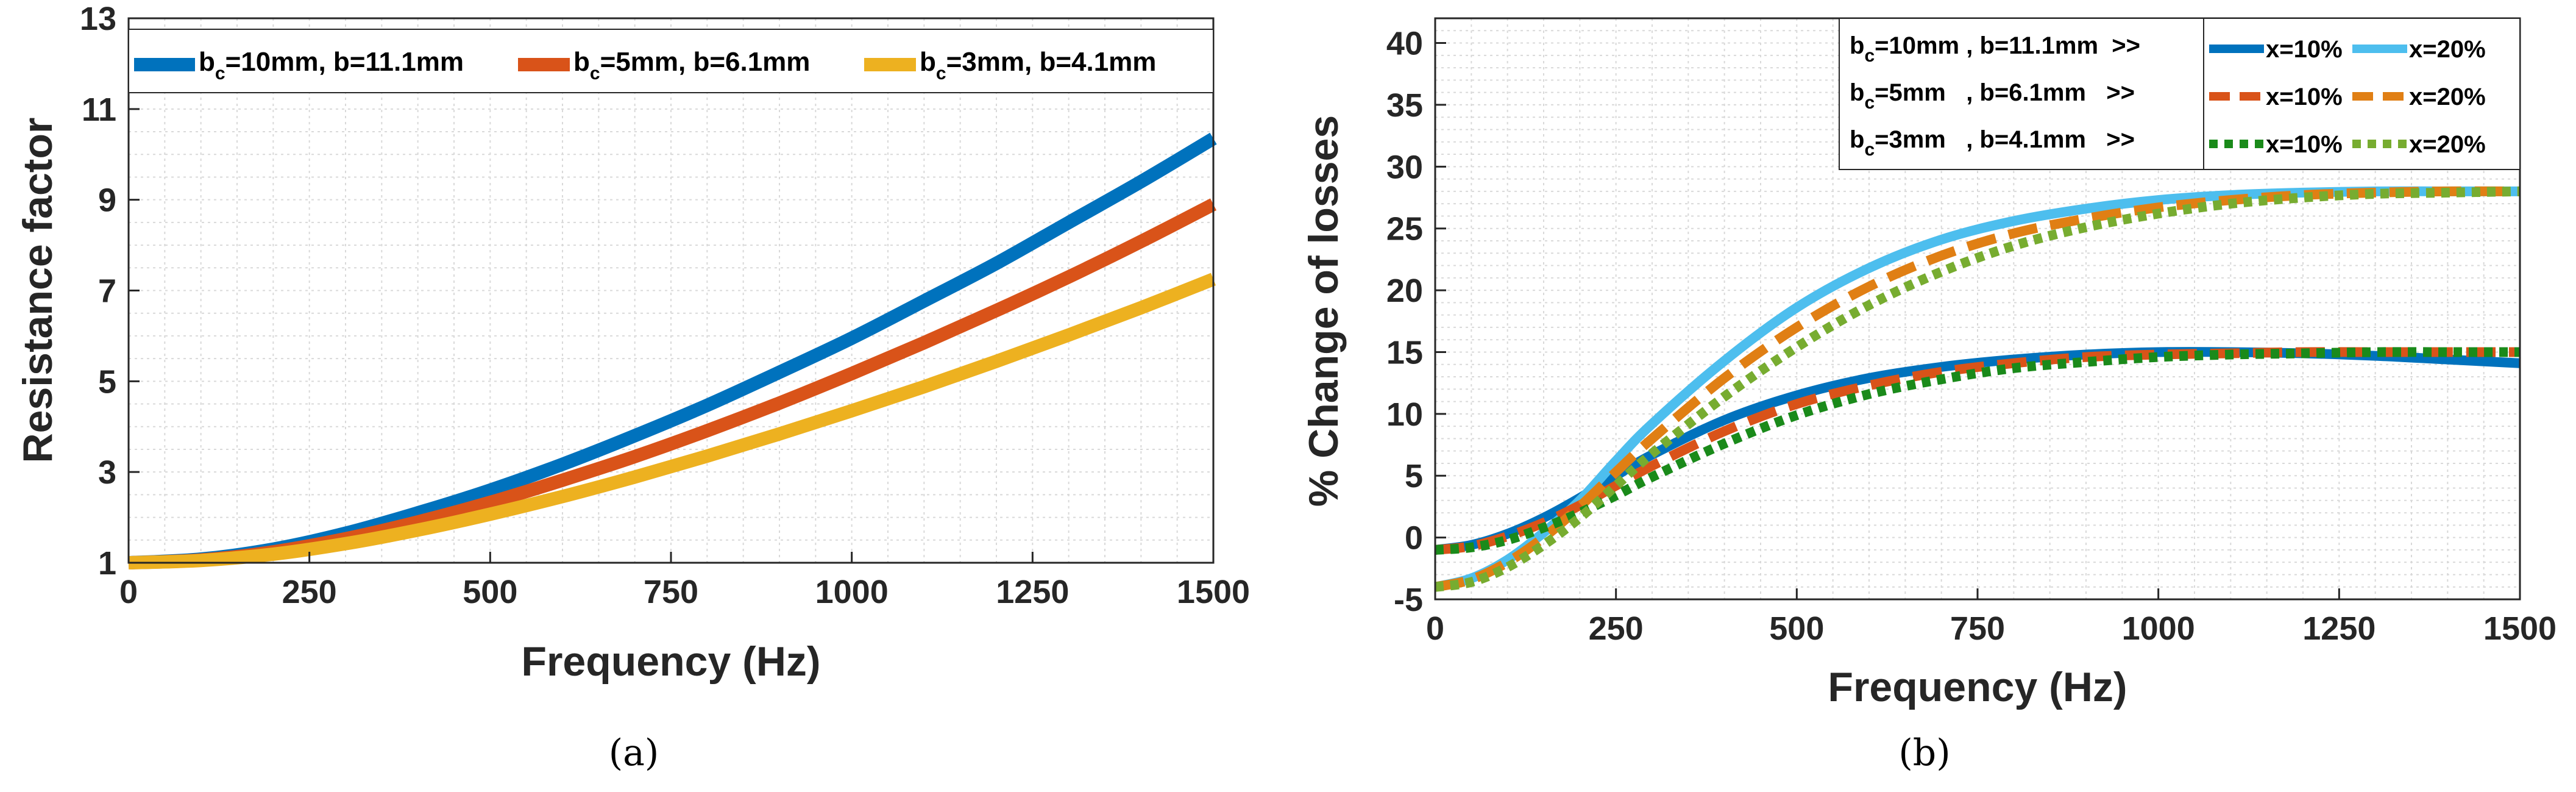 The width and height of the screenshot is (2576, 792). Describe the element at coordinates (1038, 65) in the screenshot. I see `svg-text: bc=3mm, b=4.1mm` at that location.